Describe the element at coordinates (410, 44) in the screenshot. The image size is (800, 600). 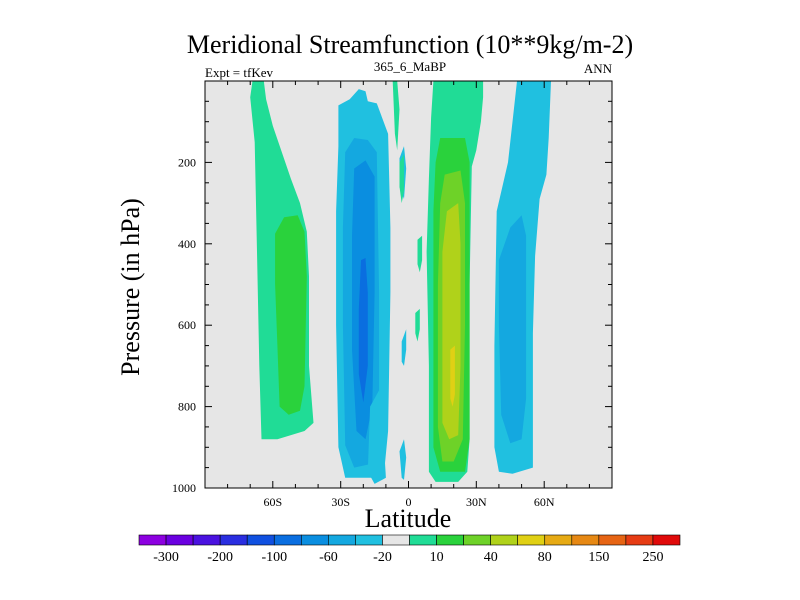
I see `chart-title: Meridional Streamfunction (10**9kg/m-2)` at that location.